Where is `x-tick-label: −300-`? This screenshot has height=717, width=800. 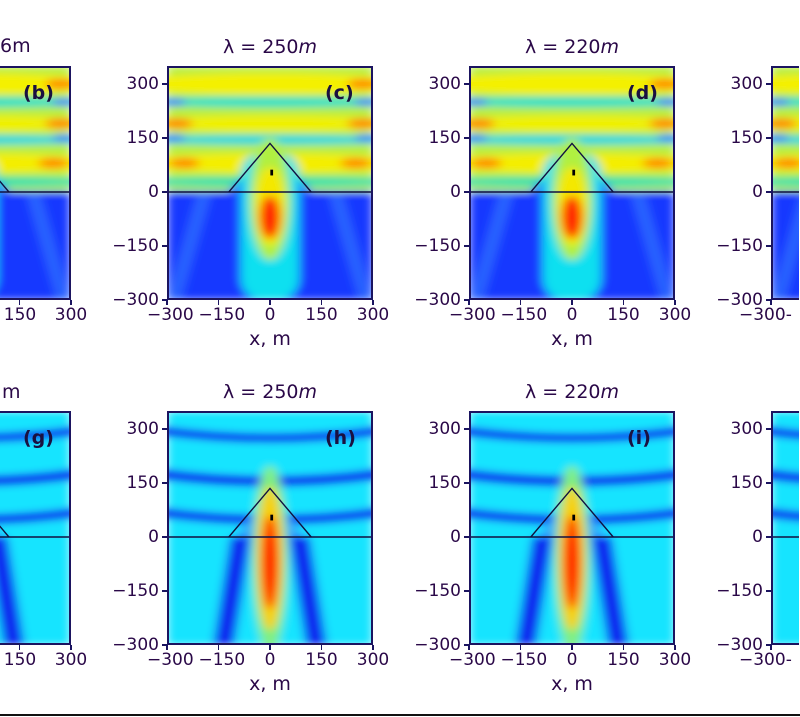 x-tick-label: −300- is located at coordinates (765, 315).